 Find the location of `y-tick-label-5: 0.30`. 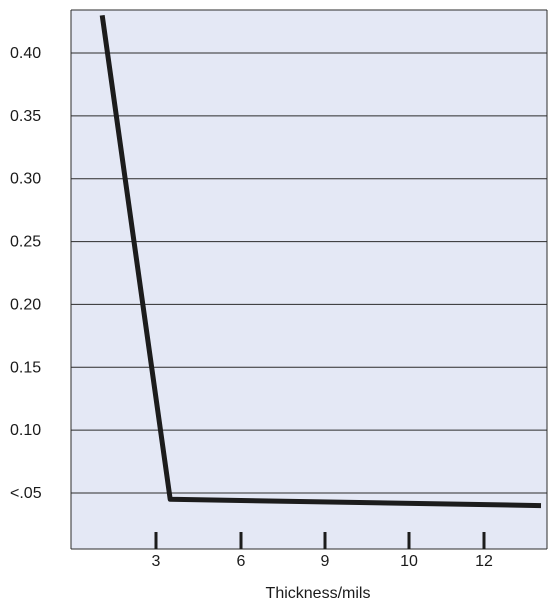

y-tick-label-5: 0.30 is located at coordinates (25, 179).